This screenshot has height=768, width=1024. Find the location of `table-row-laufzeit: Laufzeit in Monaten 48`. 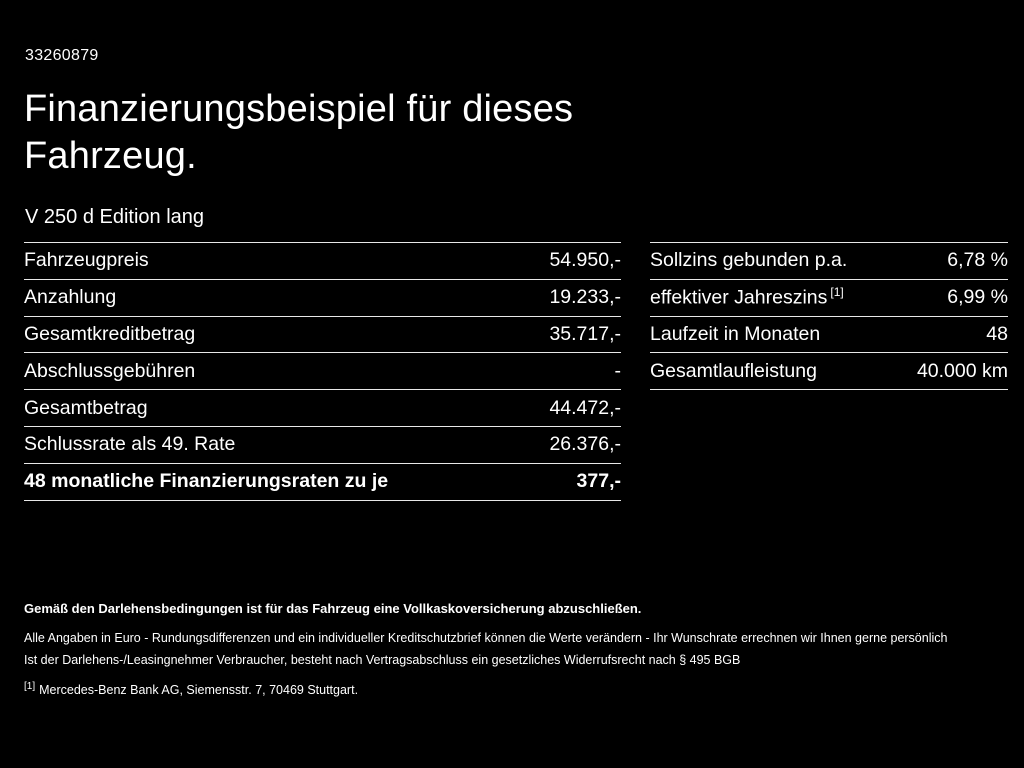

table-row-laufzeit: Laufzeit in Monaten 48 is located at coordinates (829, 334).